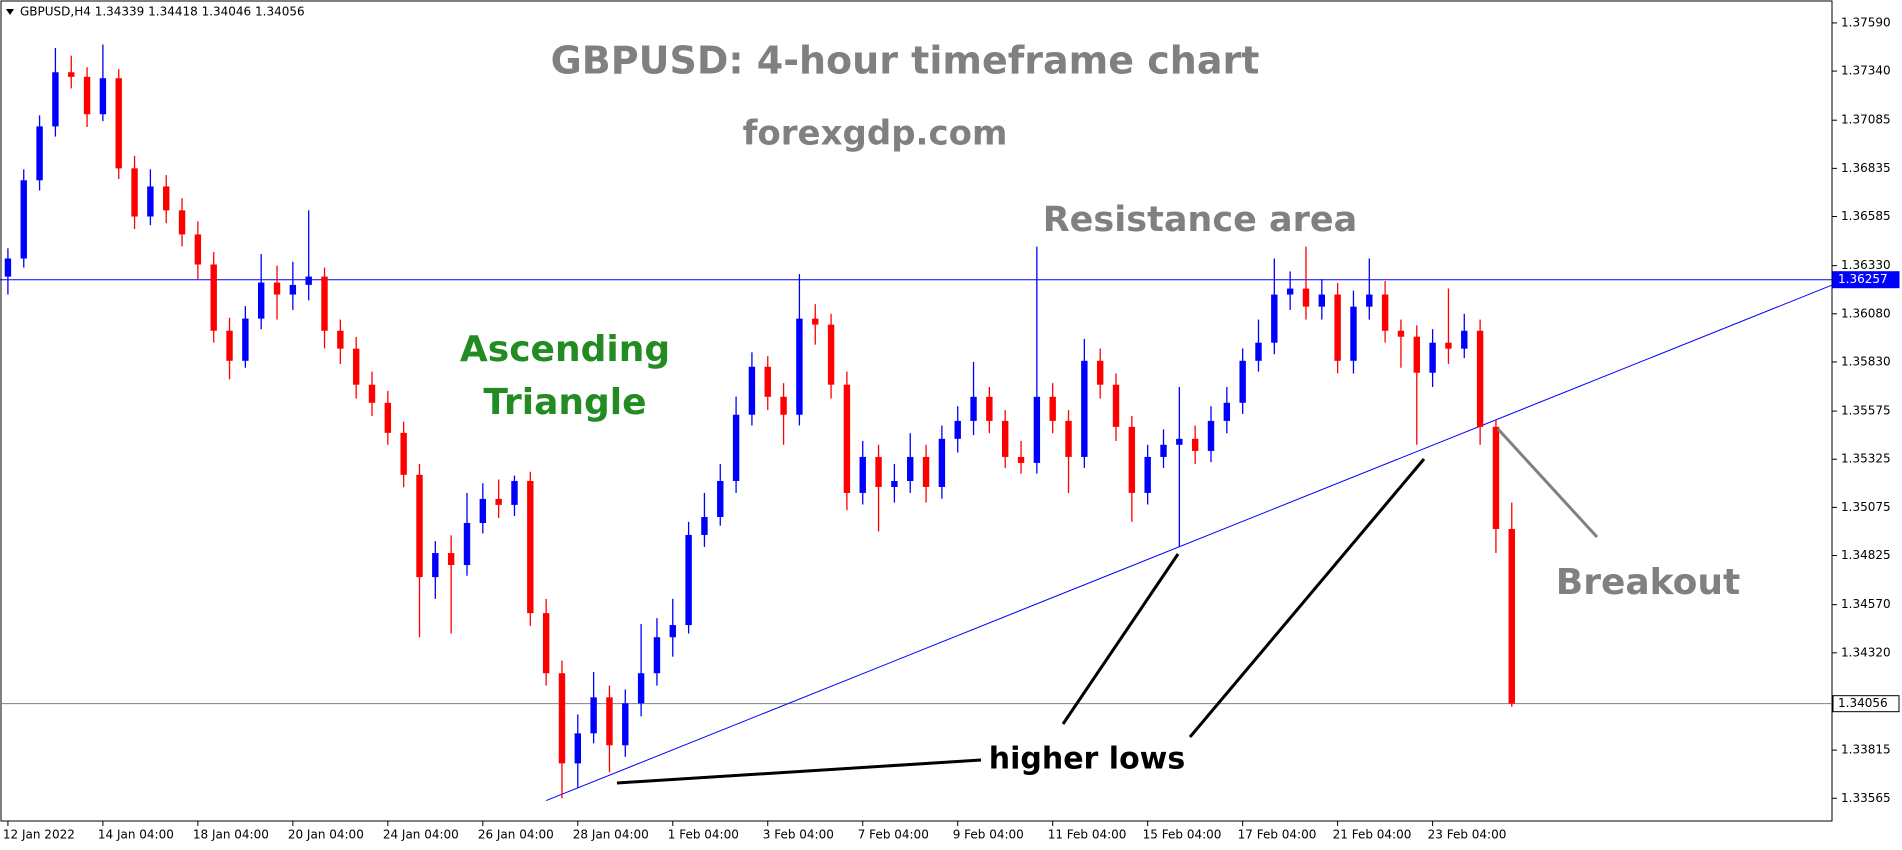  What do you see at coordinates (1372, 835) in the screenshot?
I see `x-tick-label: 21 Feb 04:00` at bounding box center [1372, 835].